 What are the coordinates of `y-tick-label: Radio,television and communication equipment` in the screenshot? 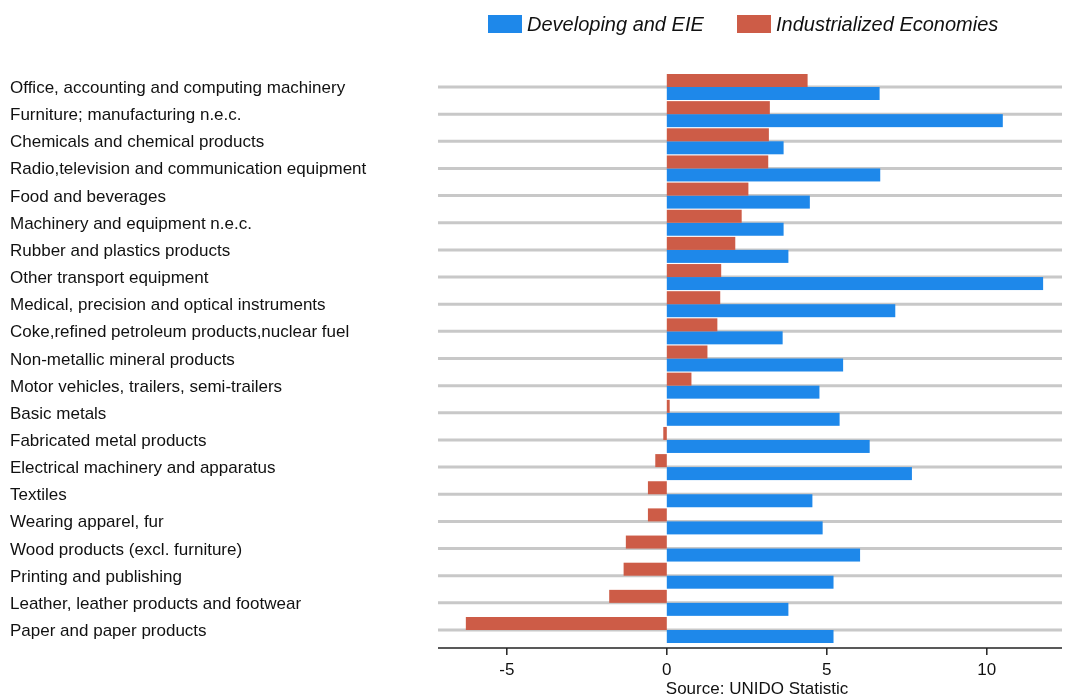 It's located at (188, 169).